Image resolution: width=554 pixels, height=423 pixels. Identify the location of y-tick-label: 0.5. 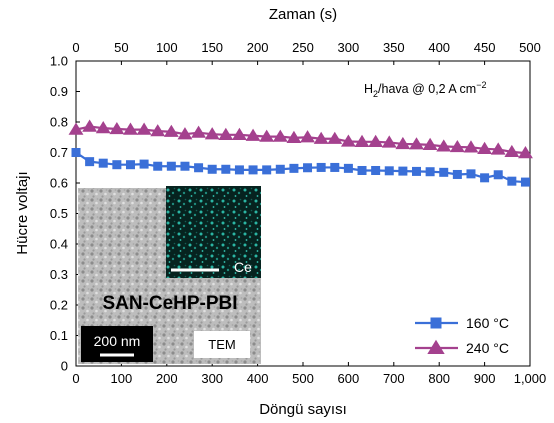
(59, 213).